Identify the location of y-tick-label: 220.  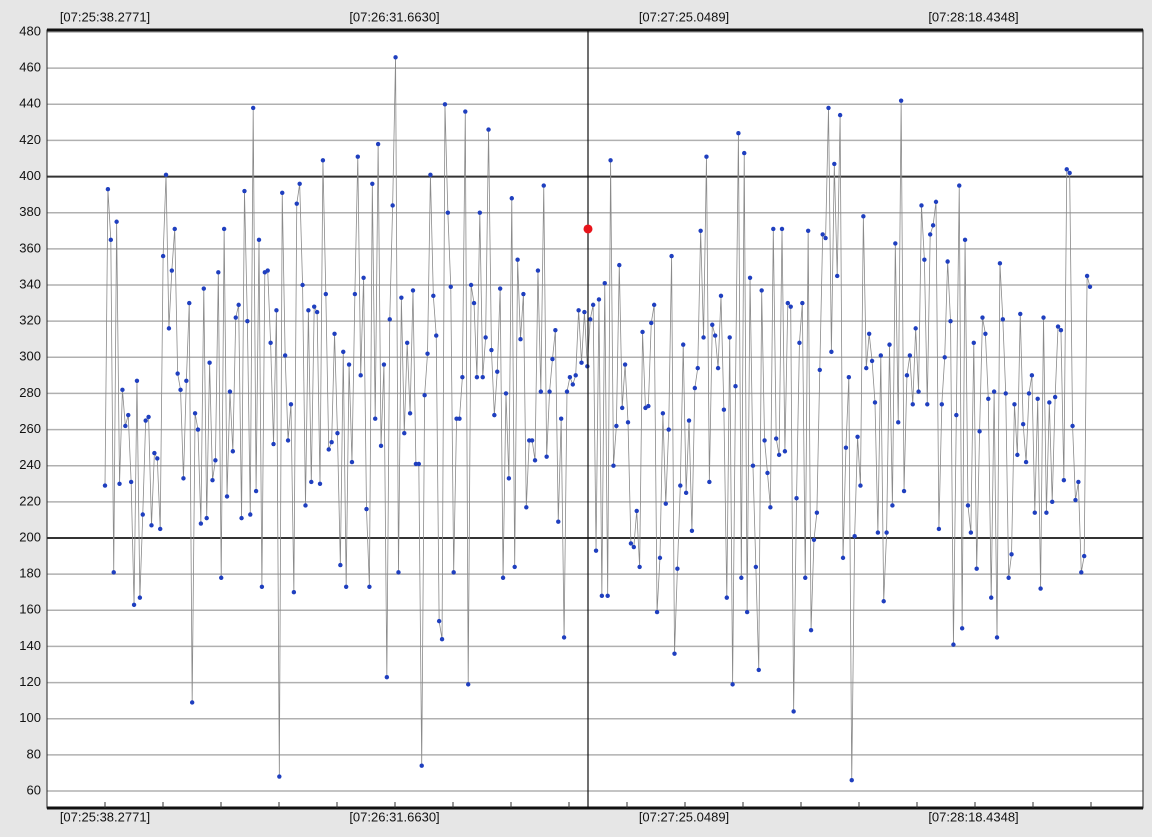
(30, 500).